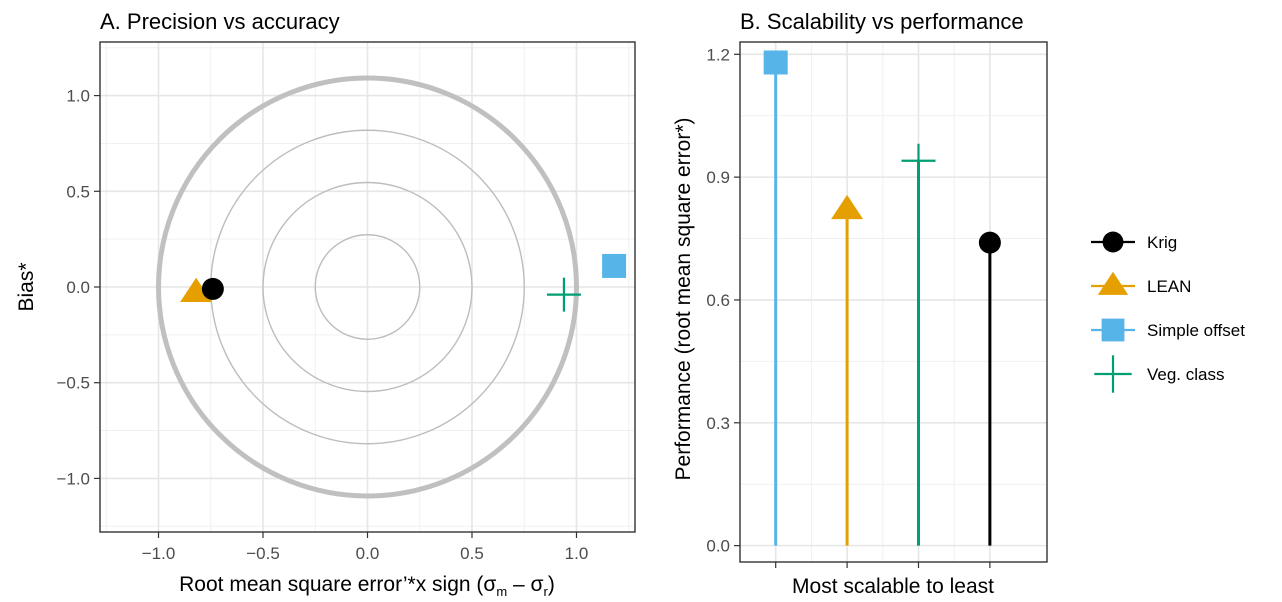  Describe the element at coordinates (882, 21) in the screenshot. I see `panel-b-title: B. Scalability vs performance` at that location.